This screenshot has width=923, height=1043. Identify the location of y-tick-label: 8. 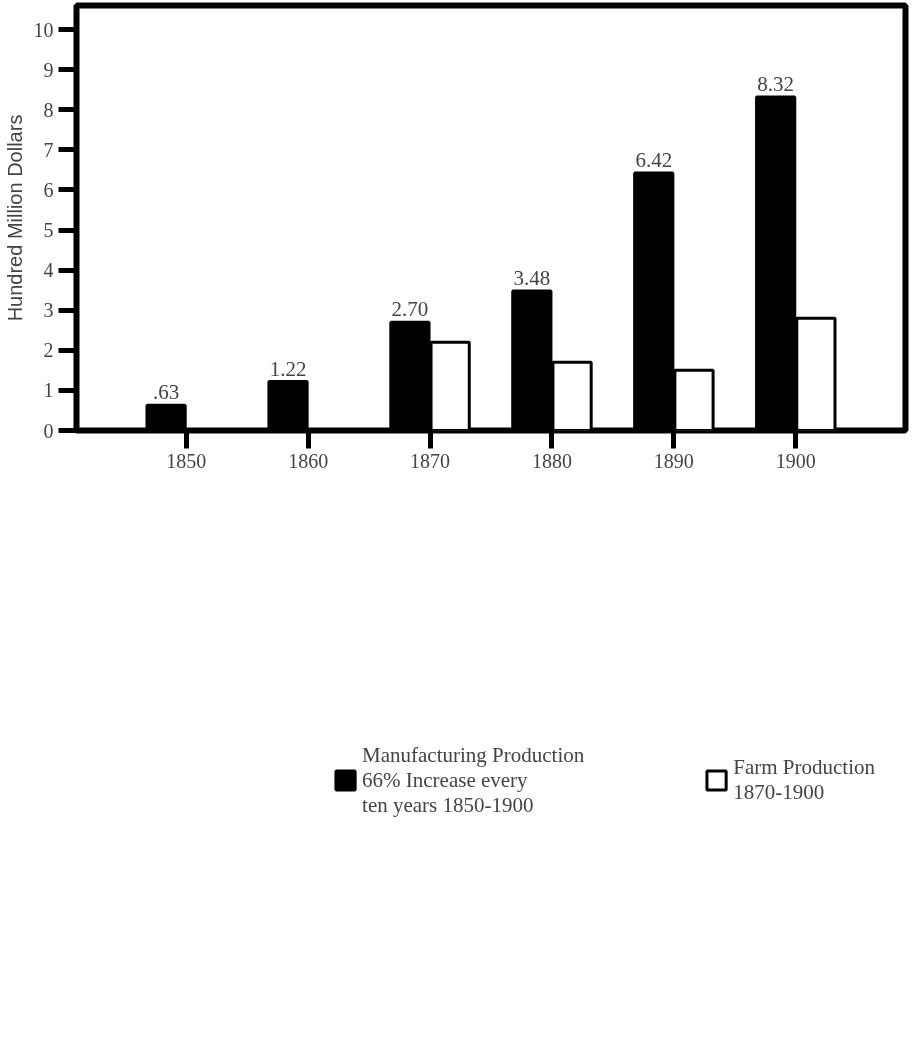
(48, 109).